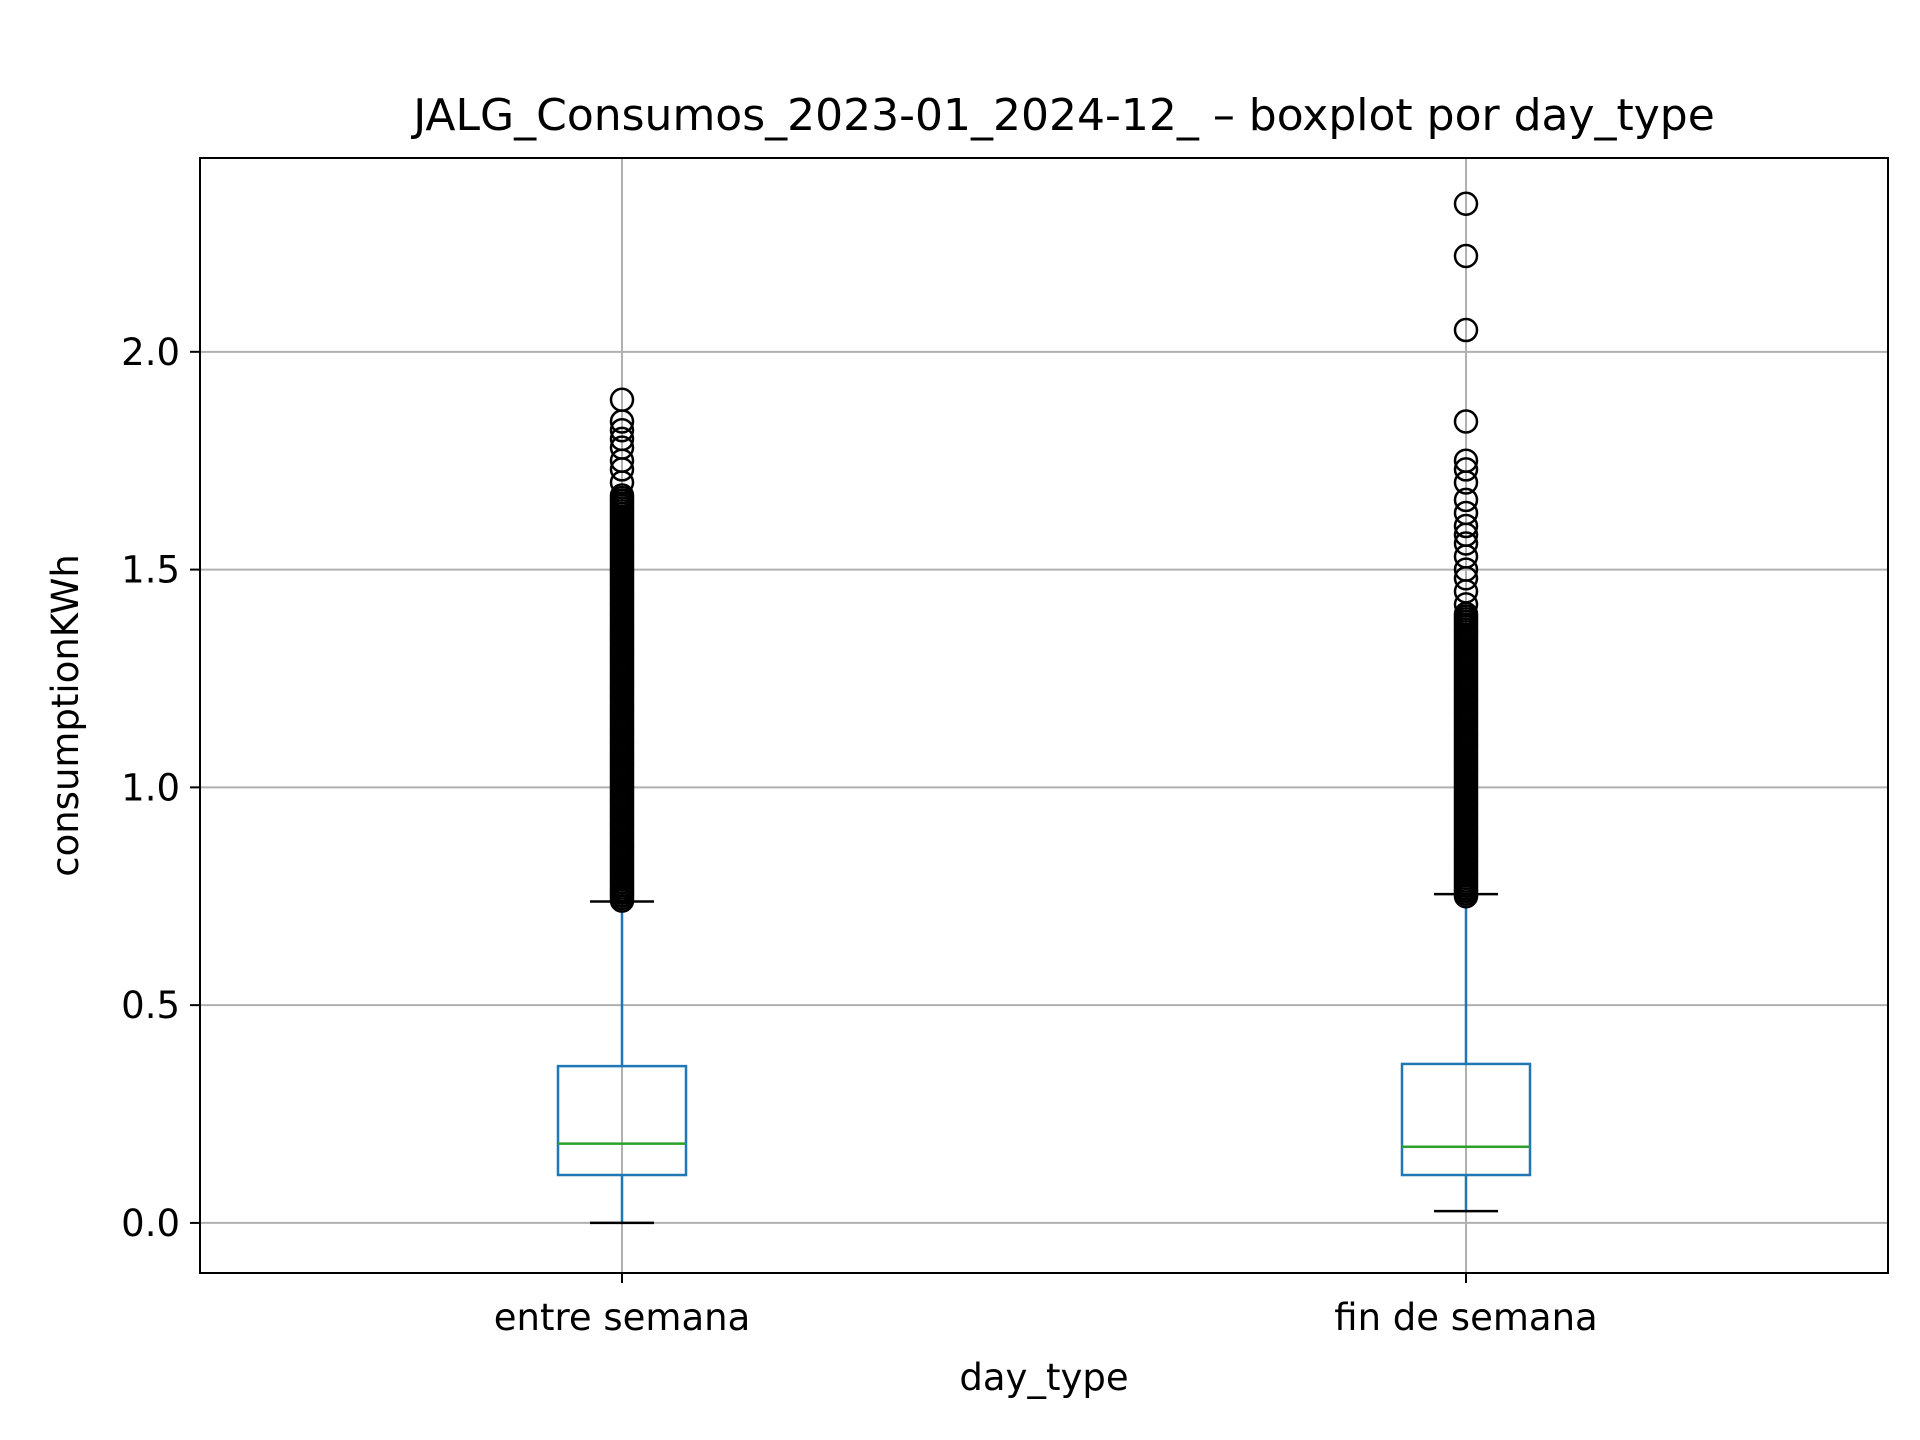  What do you see at coordinates (150, 1005) in the screenshot?
I see `y-tick-label: 0.5` at bounding box center [150, 1005].